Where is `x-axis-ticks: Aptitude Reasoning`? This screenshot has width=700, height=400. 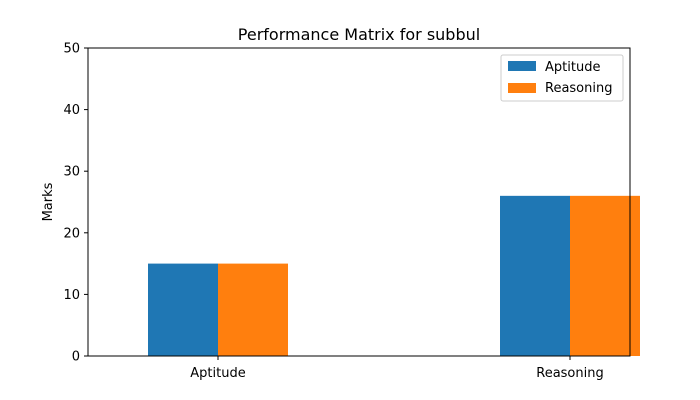
x-axis-ticks: Aptitude Reasoning is located at coordinates (397, 368).